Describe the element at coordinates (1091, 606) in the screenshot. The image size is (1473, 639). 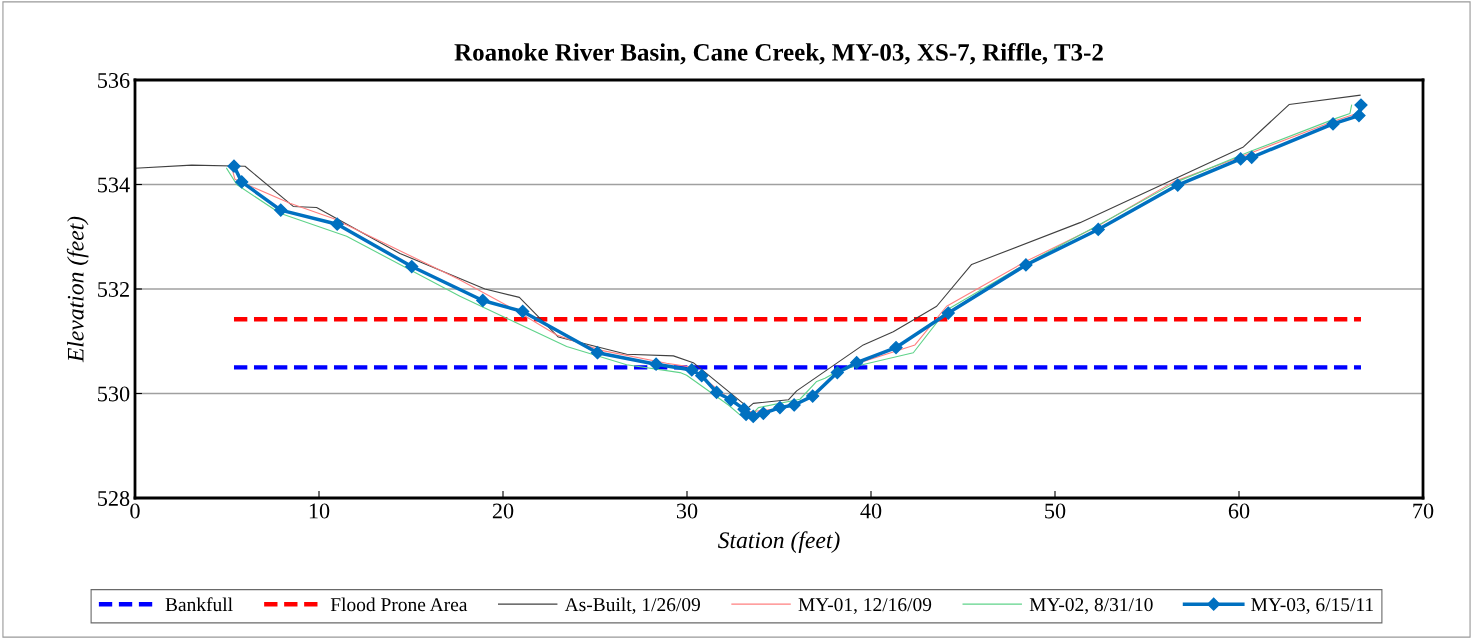
I see `legend-label: MY-02, 8/31/10` at that location.